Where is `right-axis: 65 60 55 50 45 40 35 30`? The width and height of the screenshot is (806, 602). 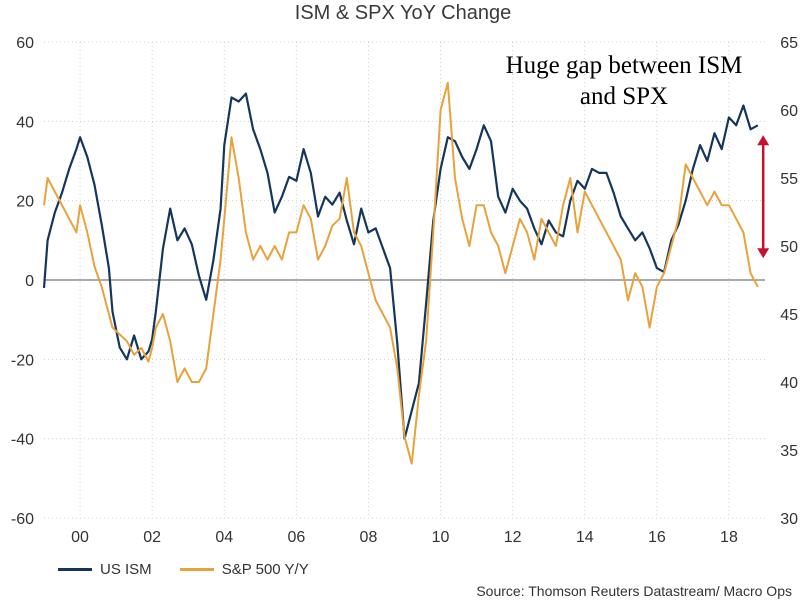
right-axis: 65 60 55 50 45 40 35 30 is located at coordinates (789, 281).